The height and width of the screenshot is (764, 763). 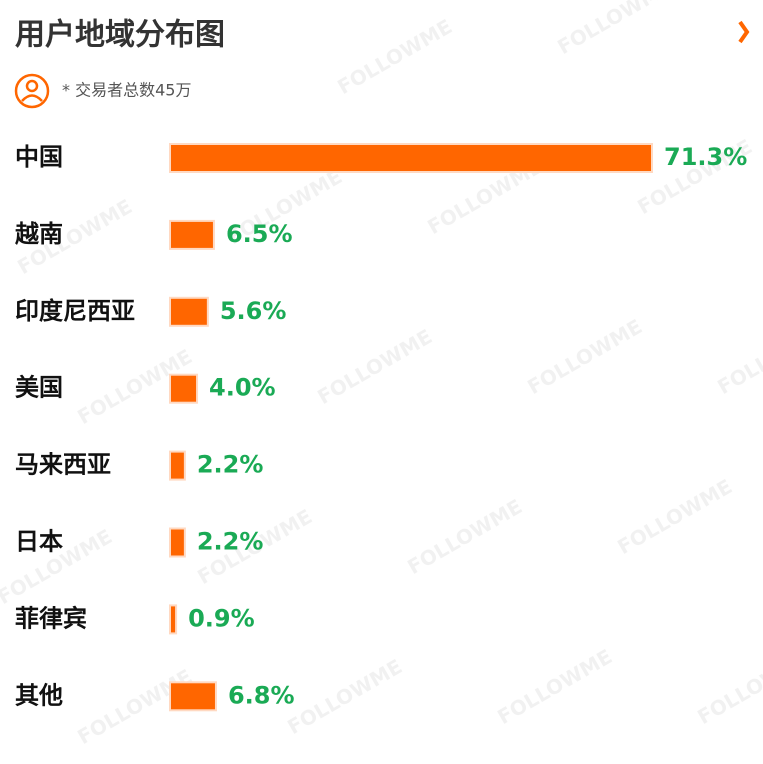 I want to click on category-label: 越南, so click(x=39, y=234).